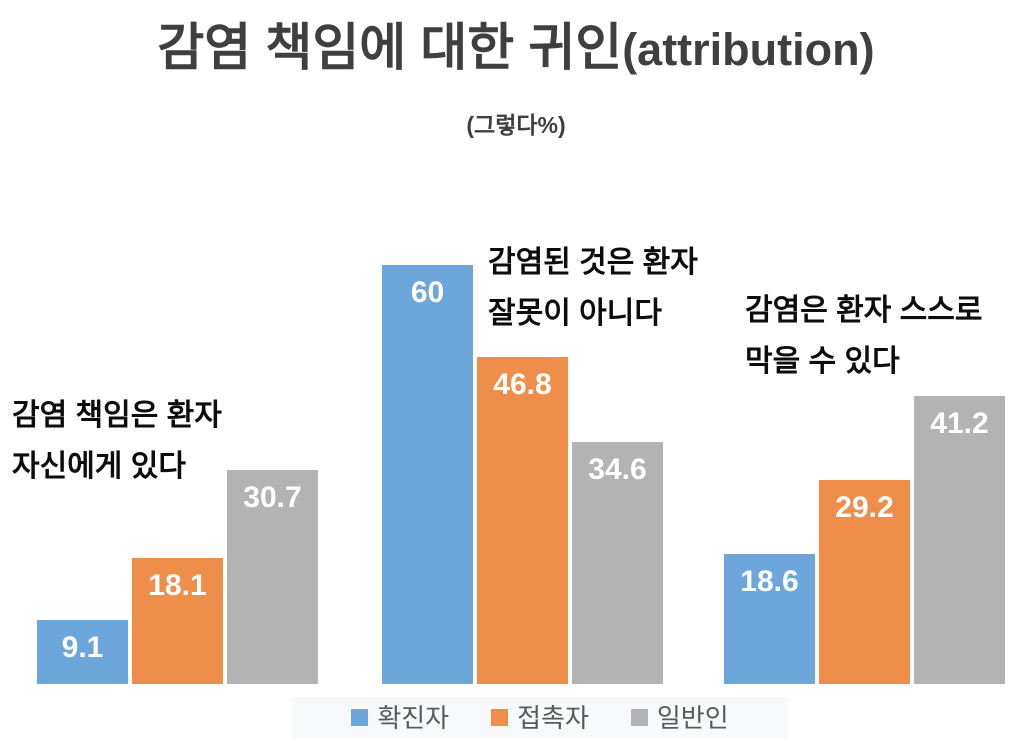 This screenshot has height=742, width=1032. Describe the element at coordinates (769, 581) in the screenshot. I see `bar-value-label: 18.6` at that location.